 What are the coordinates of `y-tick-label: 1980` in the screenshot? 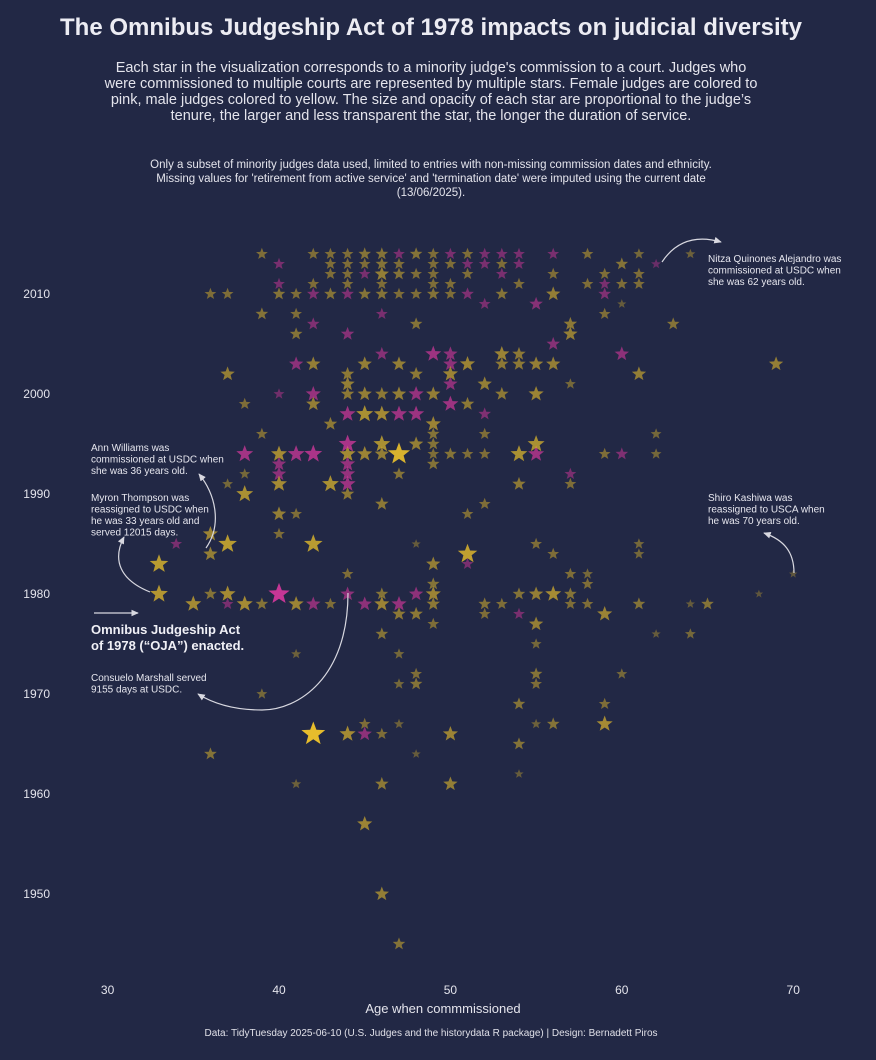 It's located at (36, 594).